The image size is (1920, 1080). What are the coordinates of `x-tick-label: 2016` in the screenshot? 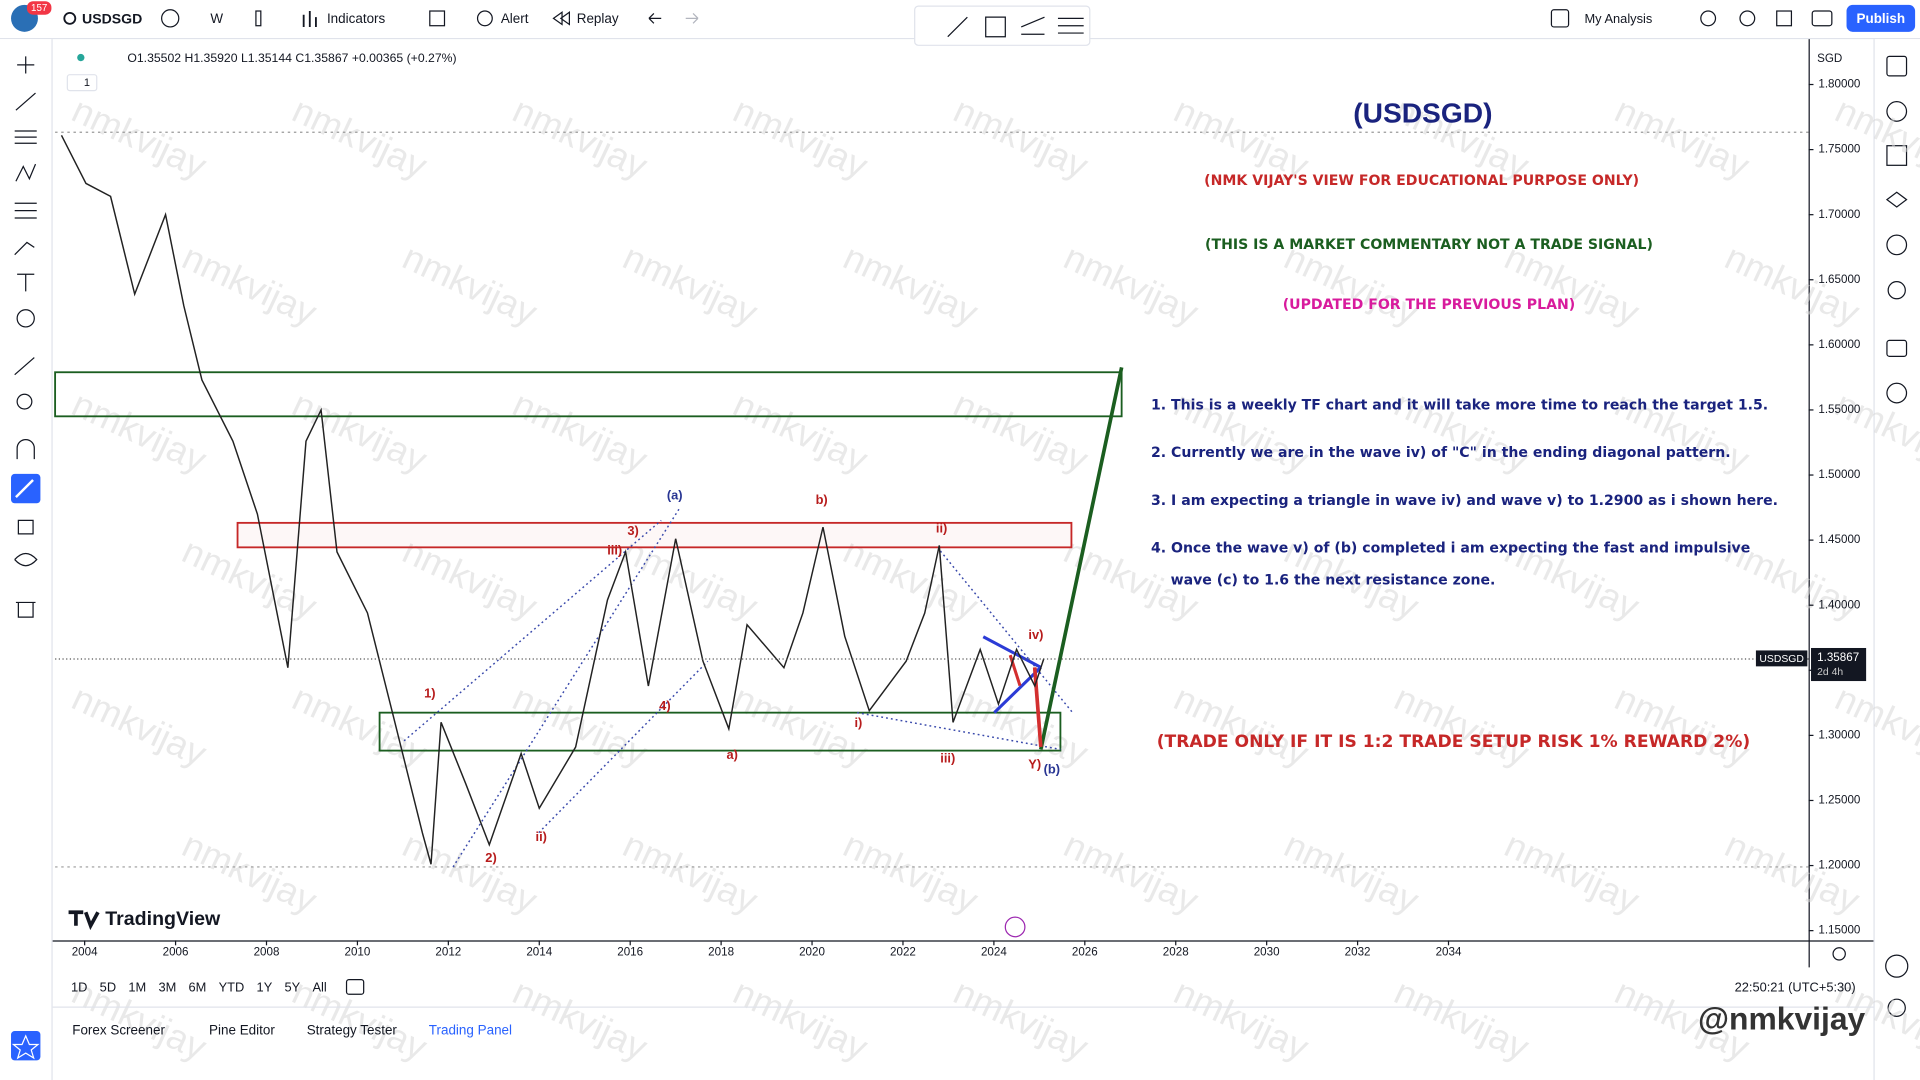 It's located at (630, 952).